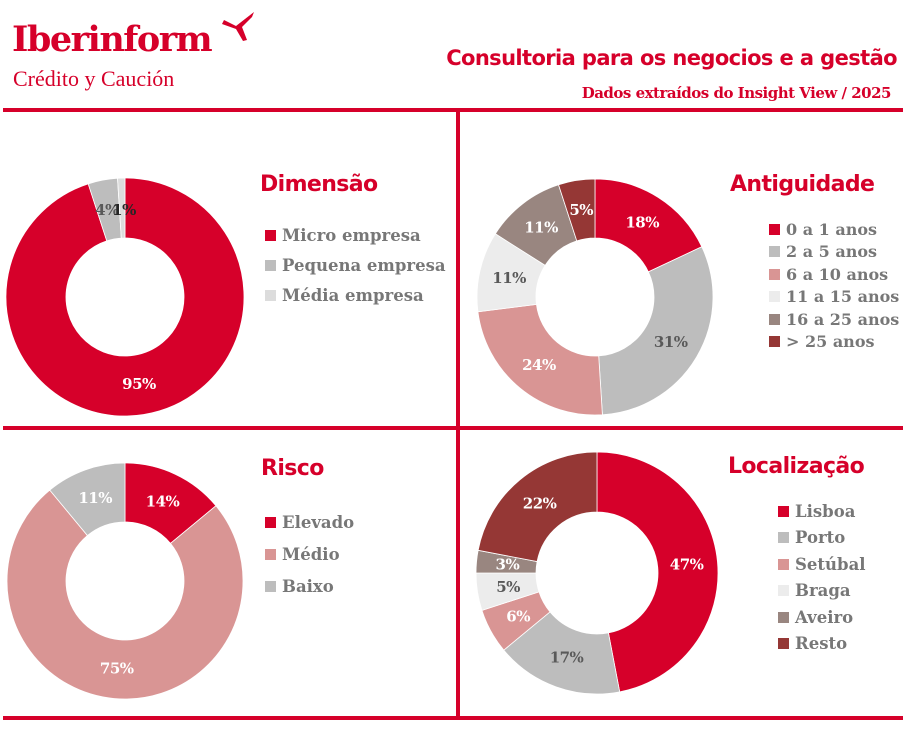 Image resolution: width=907 pixels, height=737 pixels. I want to click on page-title: Consultoria para os negocios e a gestão, so click(671, 58).